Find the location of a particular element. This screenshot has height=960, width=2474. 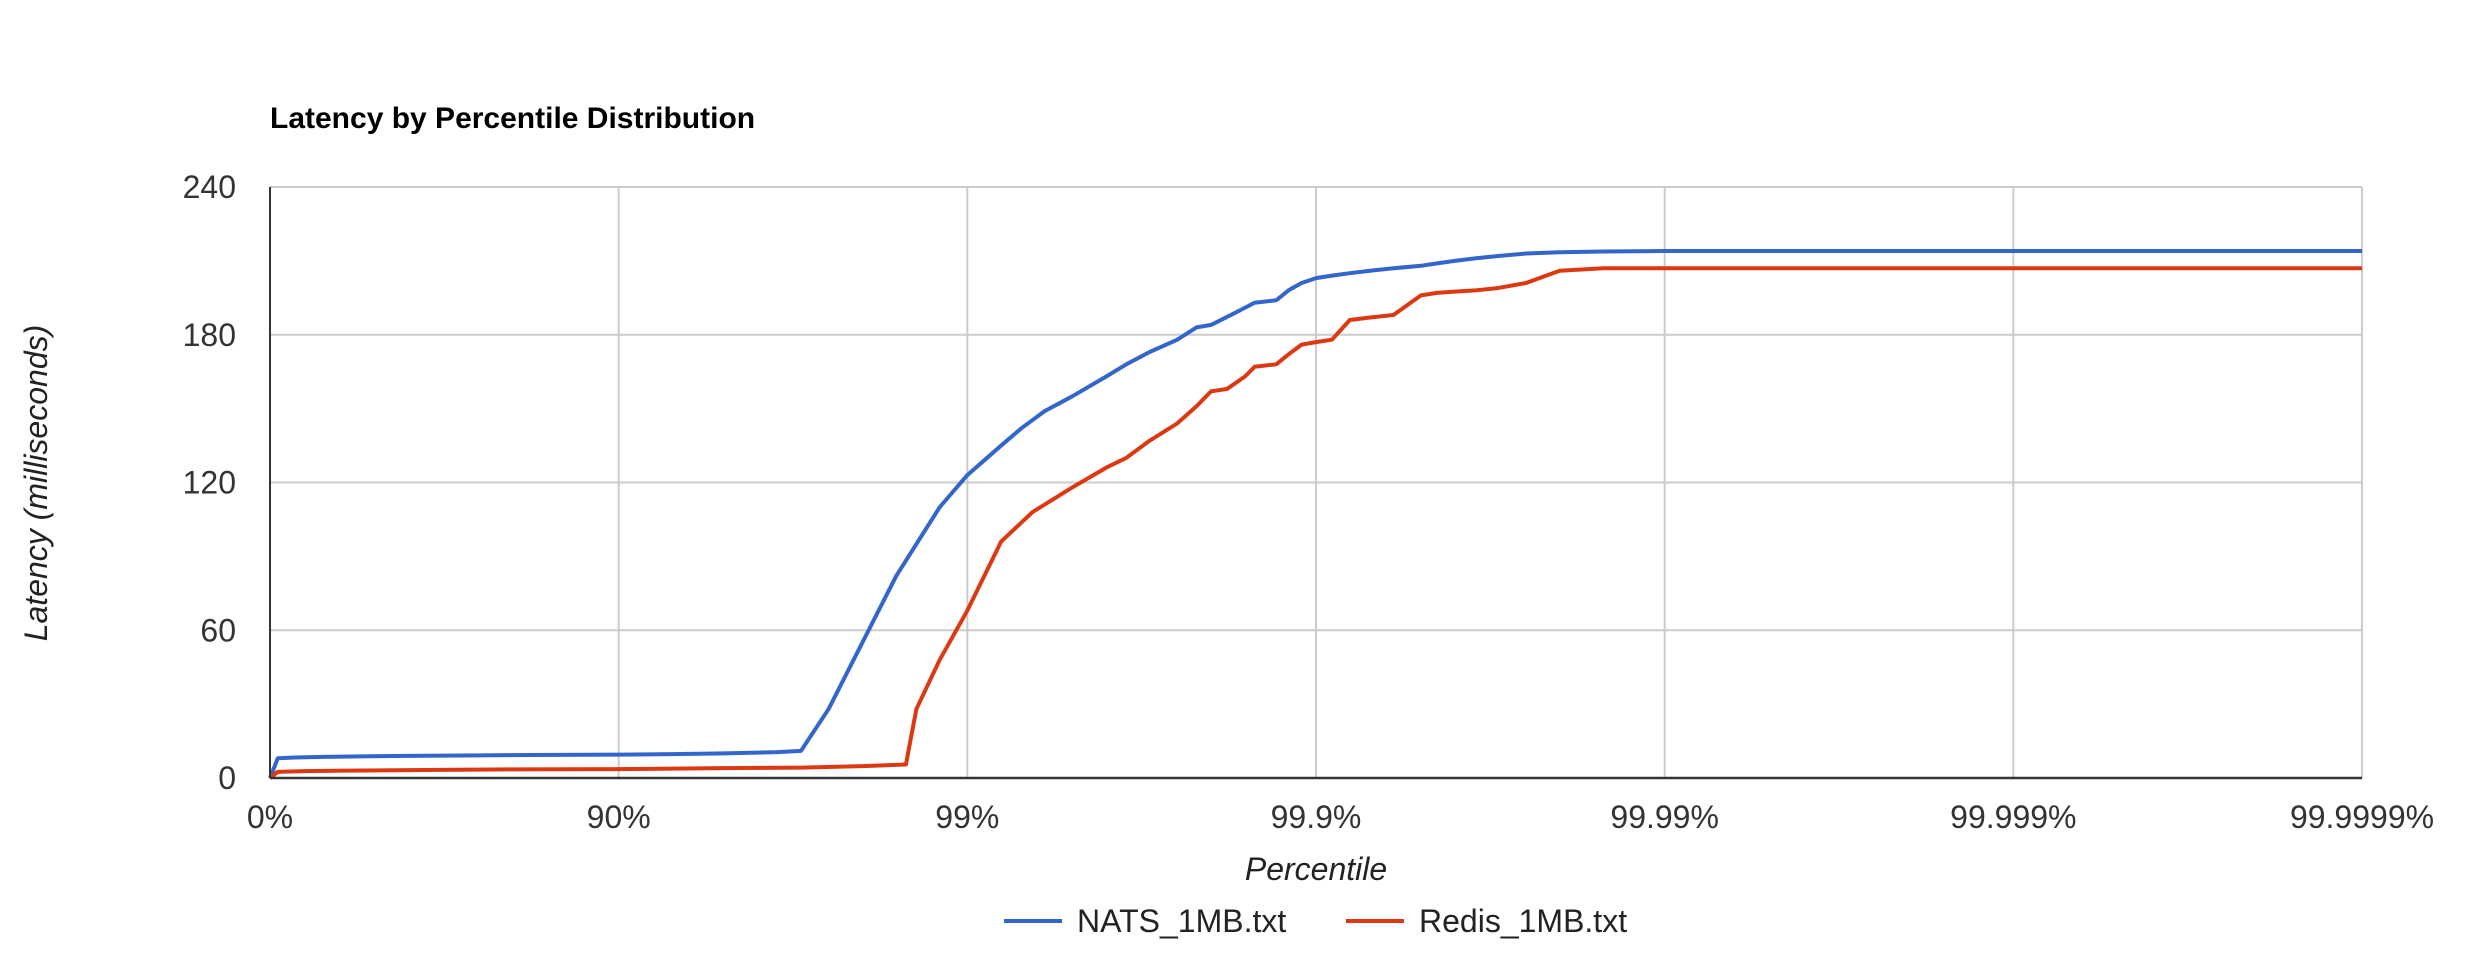

chart-title: Latency by Percentile Distribution is located at coordinates (512, 118).